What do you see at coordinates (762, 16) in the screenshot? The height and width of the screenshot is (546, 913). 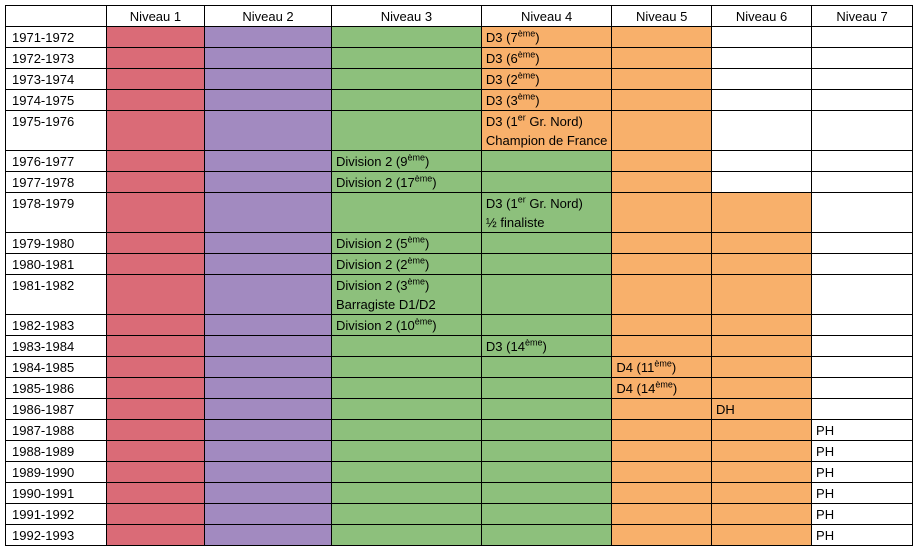 I see `header-cell-niveau-6: Niveau 6` at bounding box center [762, 16].